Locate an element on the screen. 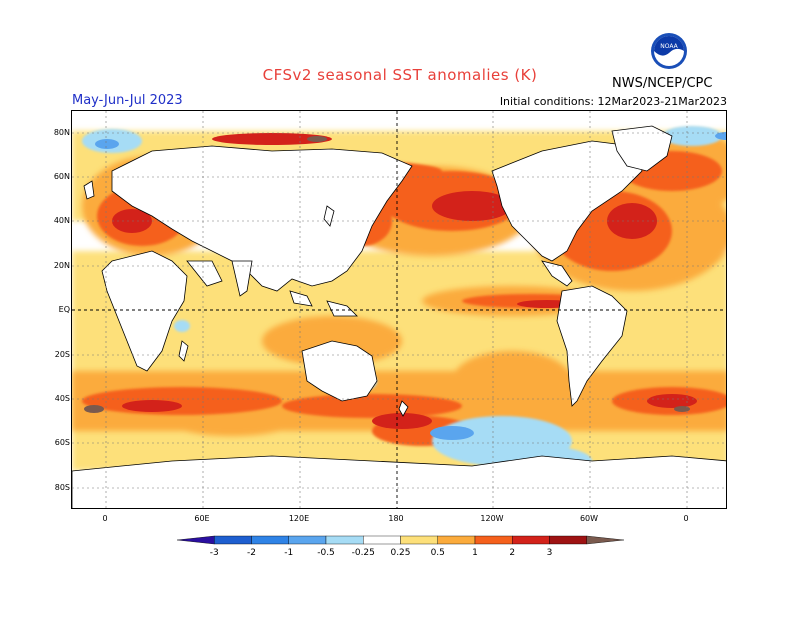 The width and height of the screenshot is (800, 618). lat-label: EQ is located at coordinates (64, 309).